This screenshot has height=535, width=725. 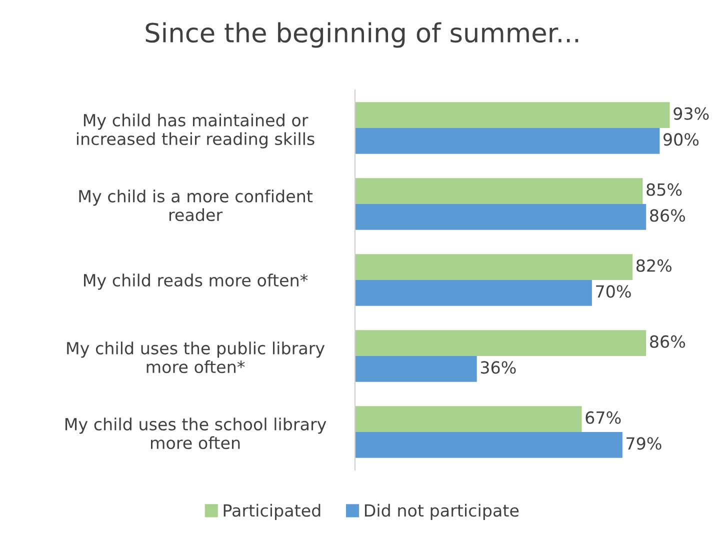 What do you see at coordinates (654, 265) in the screenshot?
I see `data-label: 82%` at bounding box center [654, 265].